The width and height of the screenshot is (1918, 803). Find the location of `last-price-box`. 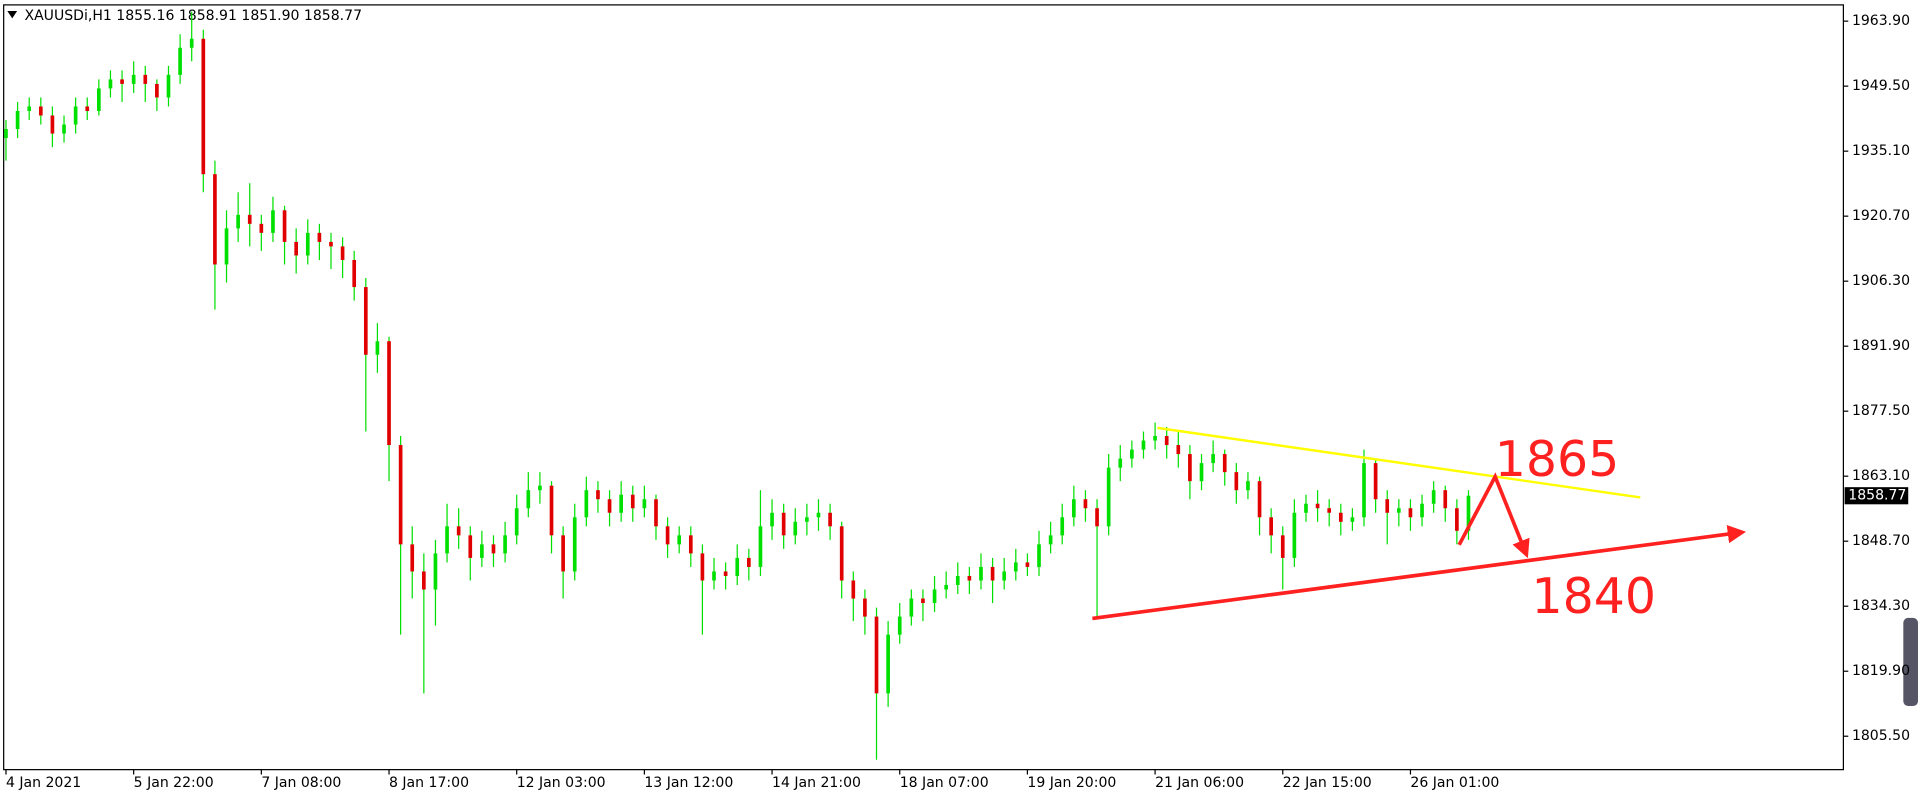

last-price-box is located at coordinates (1876, 496).